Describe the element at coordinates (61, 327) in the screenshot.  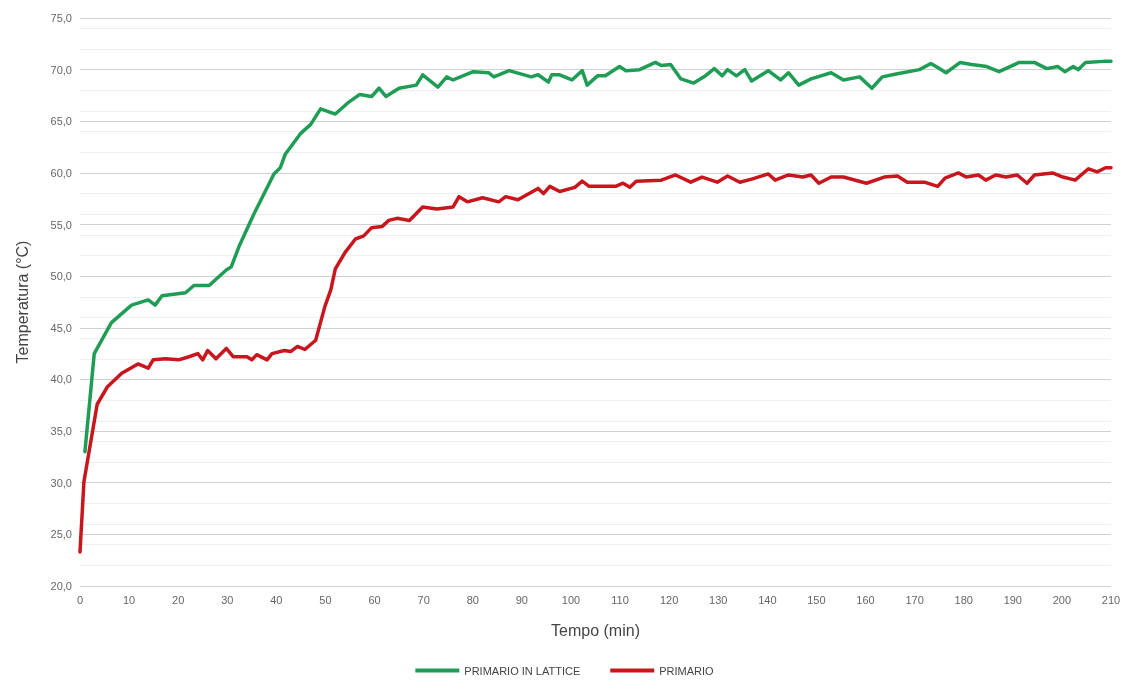
I see `y-tick-label: 45,0` at that location.